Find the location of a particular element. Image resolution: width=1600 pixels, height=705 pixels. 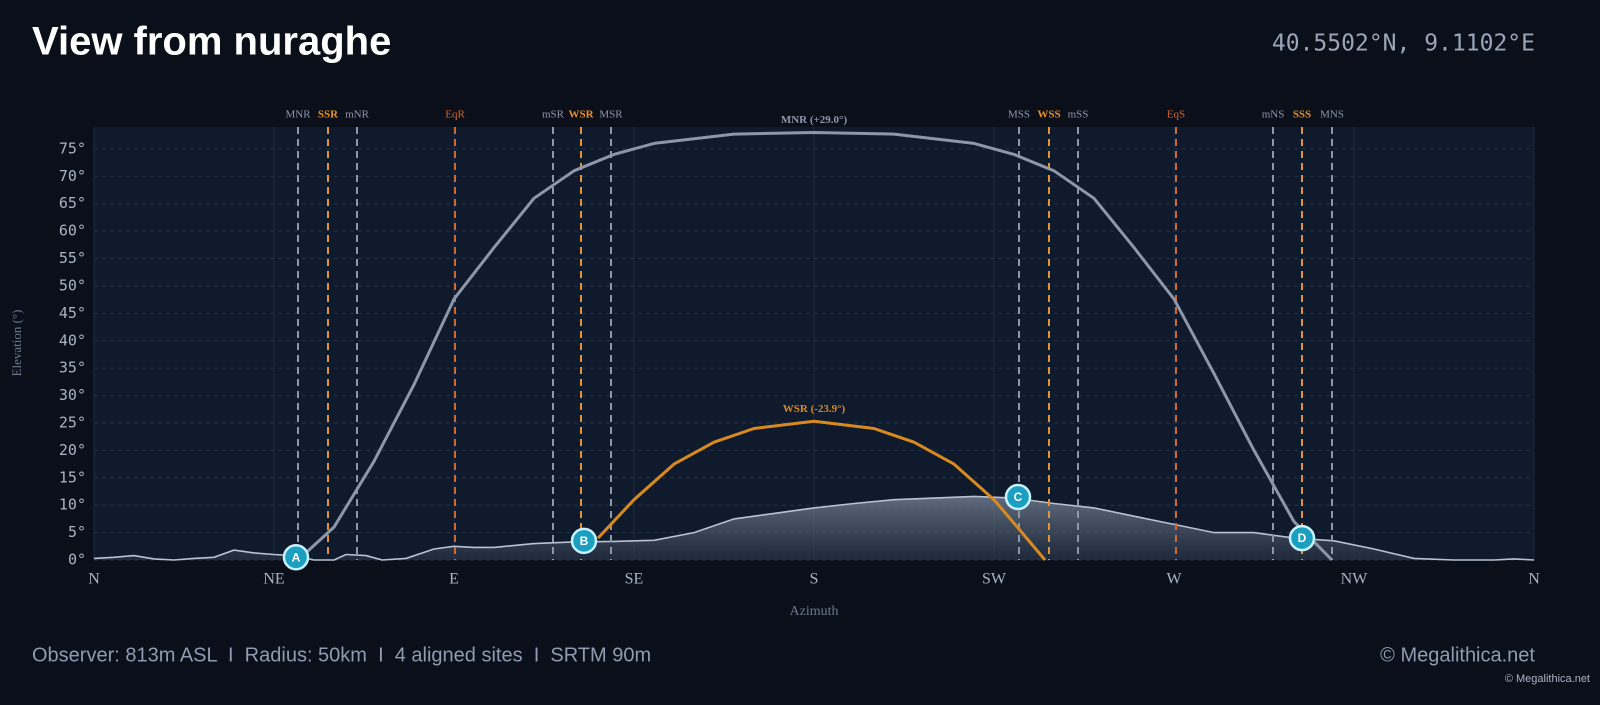

site-label: B is located at coordinates (584, 541).